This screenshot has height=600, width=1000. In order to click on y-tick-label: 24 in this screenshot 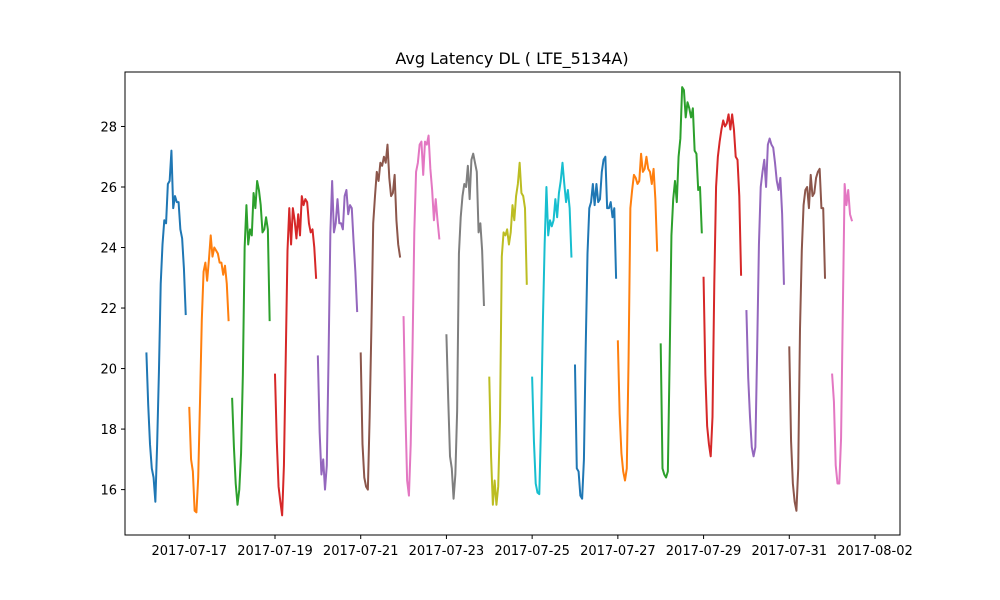, I will do `click(108, 249)`.